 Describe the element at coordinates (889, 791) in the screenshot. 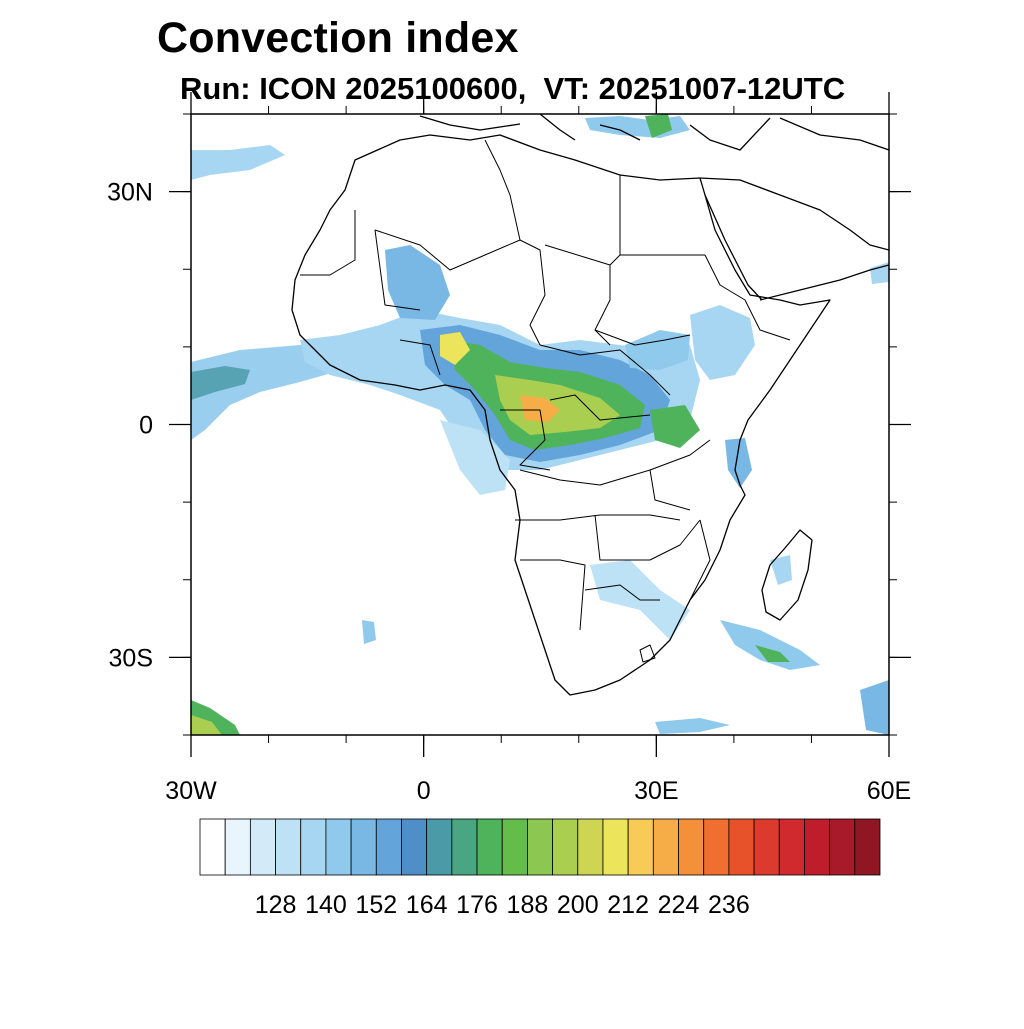

I see `lon-tick-label: 60E` at that location.